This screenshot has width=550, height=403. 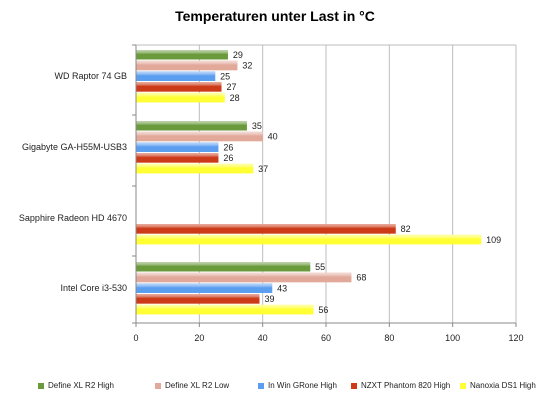 What do you see at coordinates (263, 338) in the screenshot?
I see `x-tick-label: 40` at bounding box center [263, 338].